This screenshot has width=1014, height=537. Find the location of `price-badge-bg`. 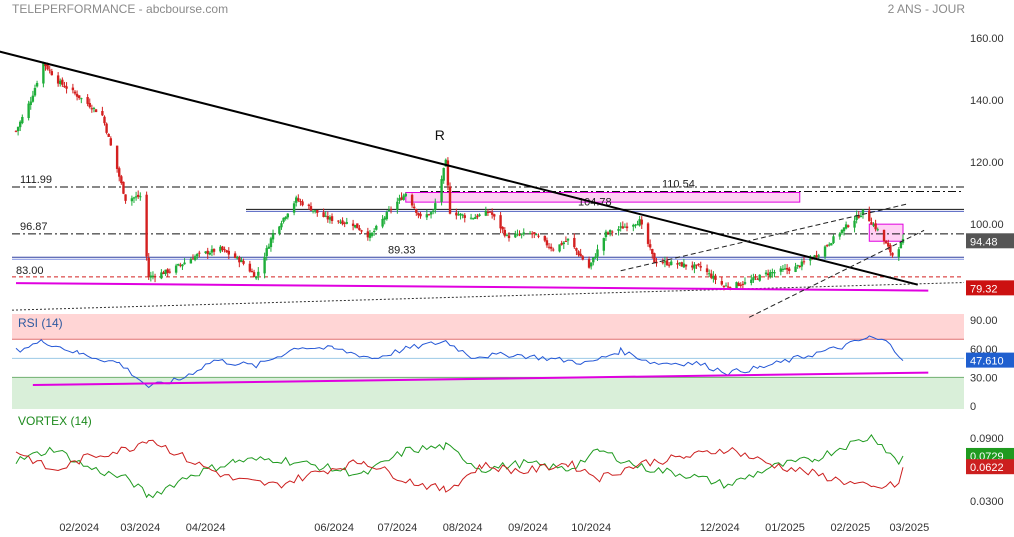

price-badge-bg is located at coordinates (990, 241).